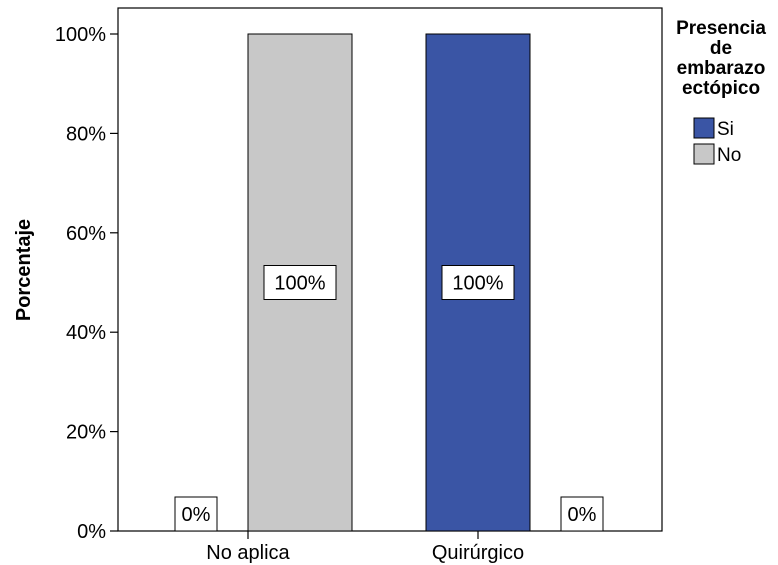  What do you see at coordinates (86, 134) in the screenshot?
I see `y-tick-label: 80%` at bounding box center [86, 134].